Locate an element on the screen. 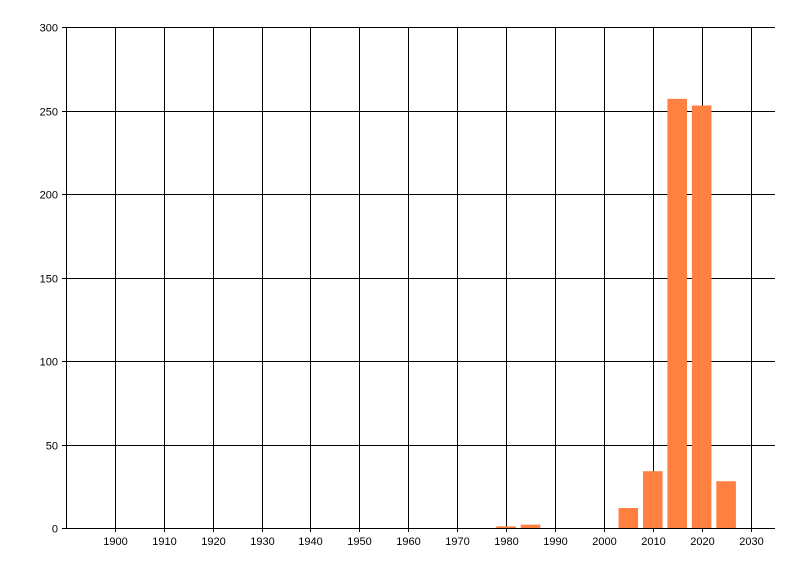  x-tick-label: 1910 is located at coordinates (164, 542).